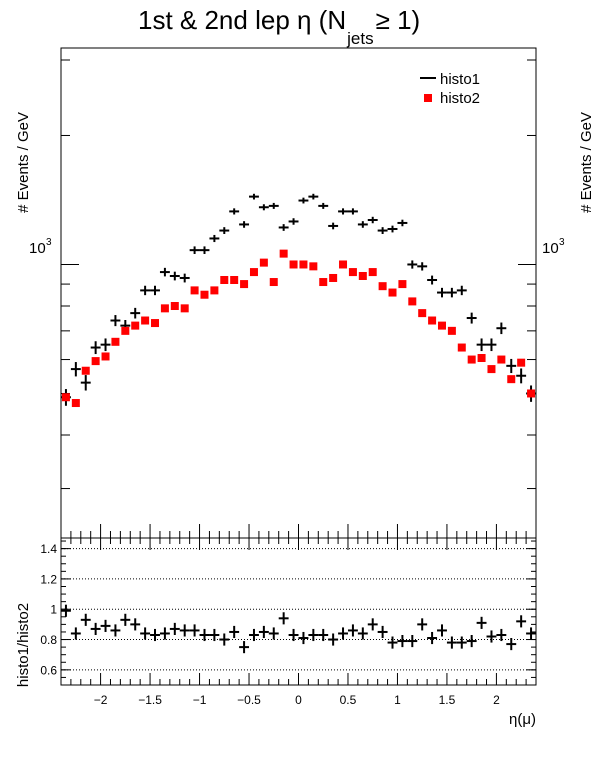  I want to click on main-ylabel-right: # Events / GeV, so click(586, 162).